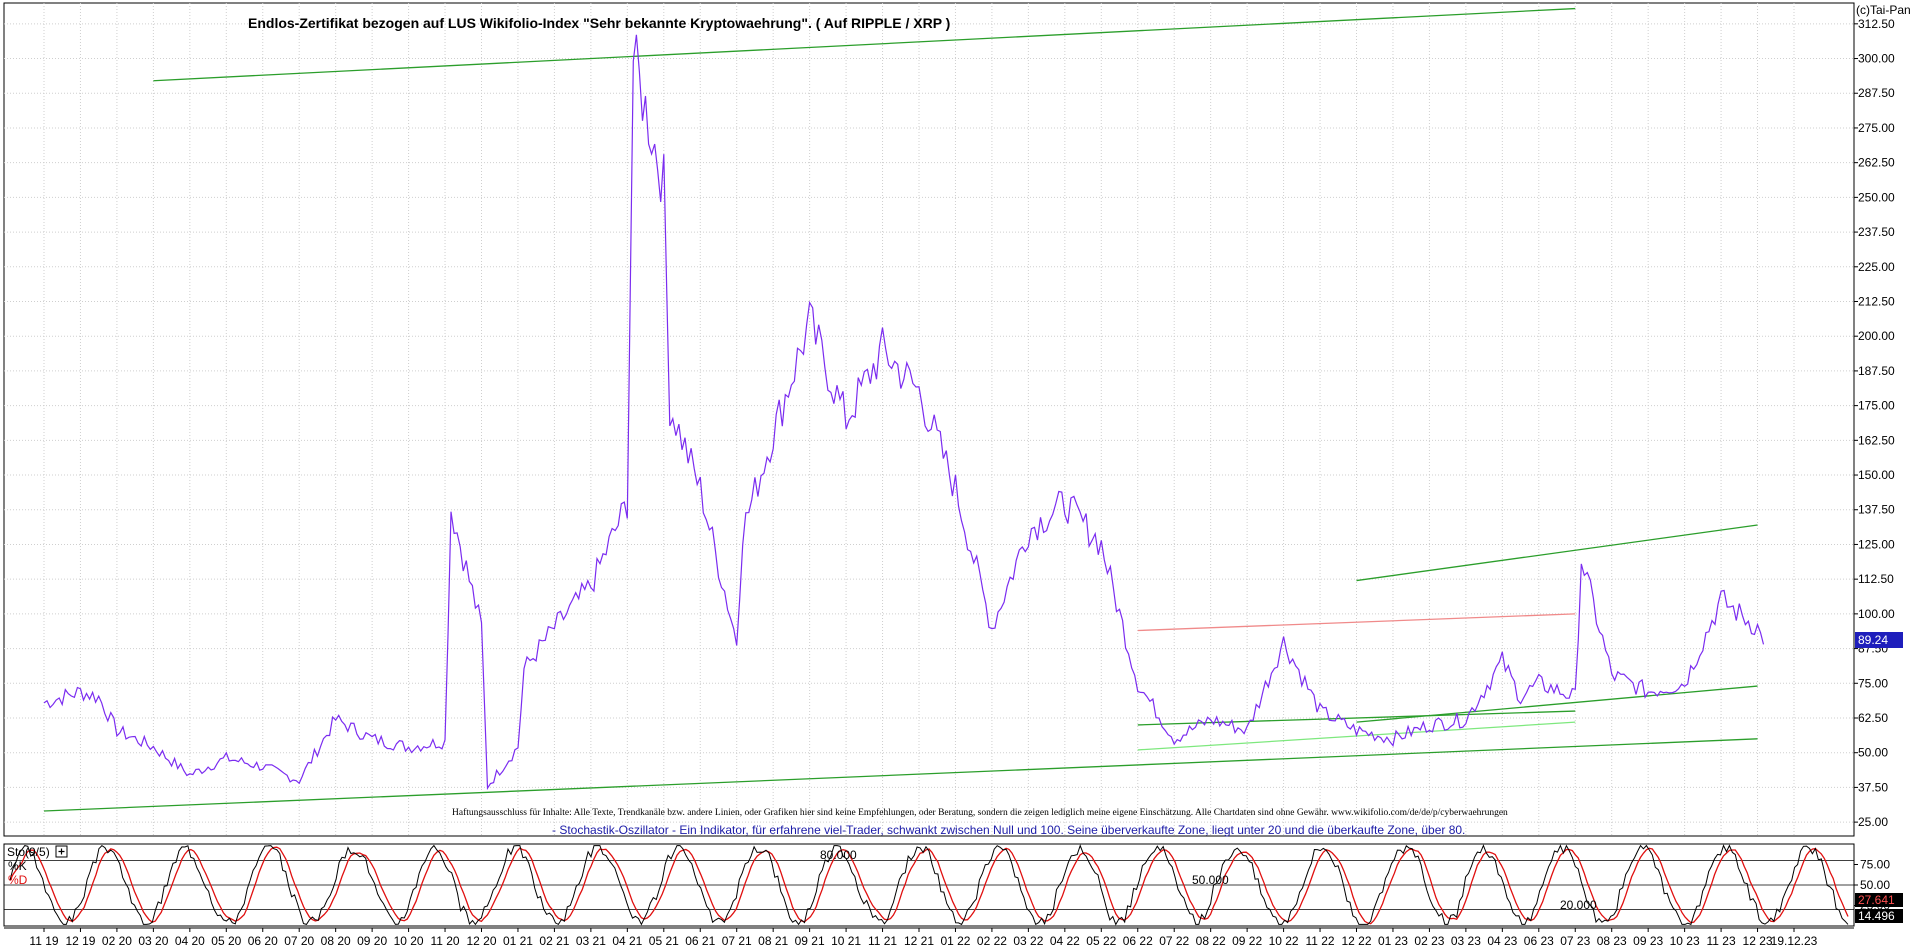 This screenshot has height=948, width=1916. I want to click on x-tick-label: 05 20, so click(226, 941).